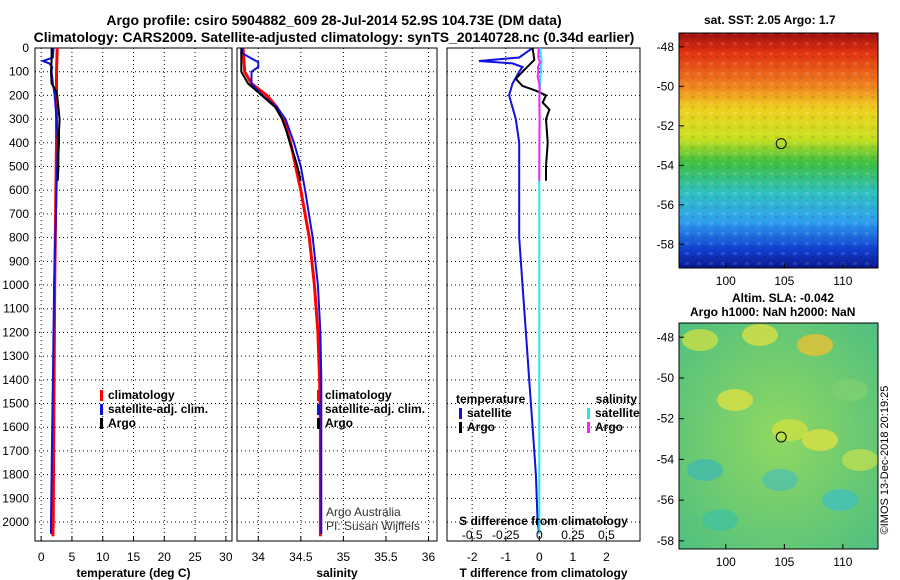 Image resolution: width=900 pixels, height=580 pixels. What do you see at coordinates (19, 167) in the screenshot?
I see `depth-tick-label: 500` at bounding box center [19, 167].